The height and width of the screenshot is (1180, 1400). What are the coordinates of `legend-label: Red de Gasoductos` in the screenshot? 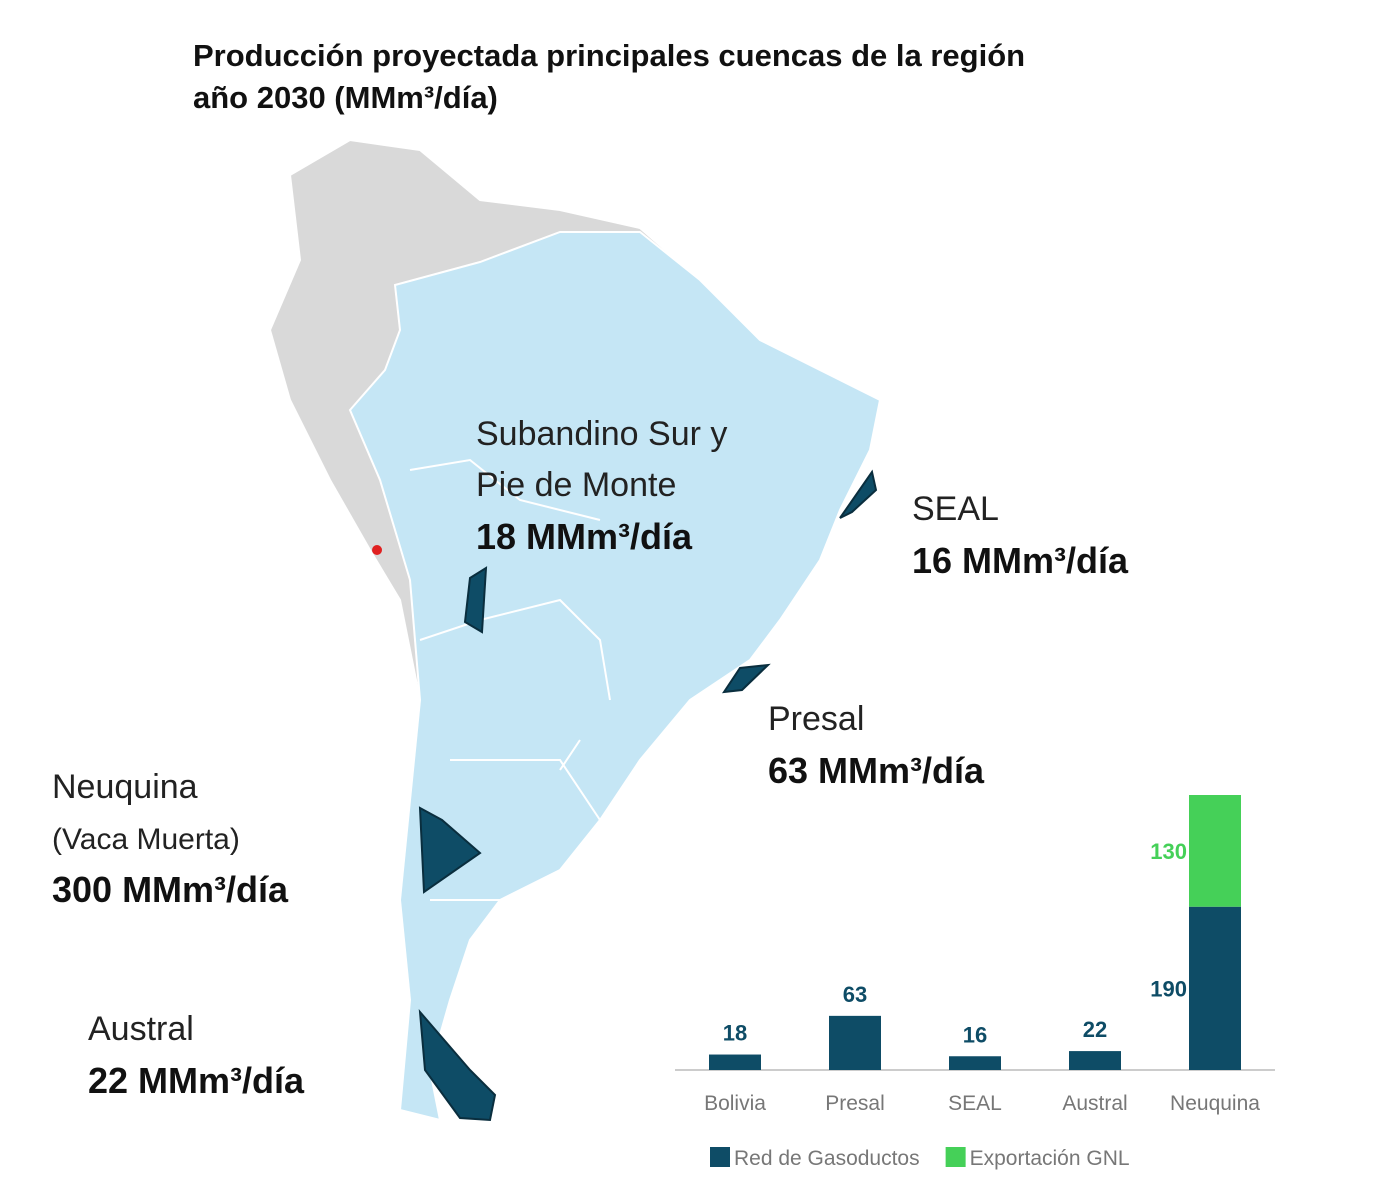 It's located at (827, 1158).